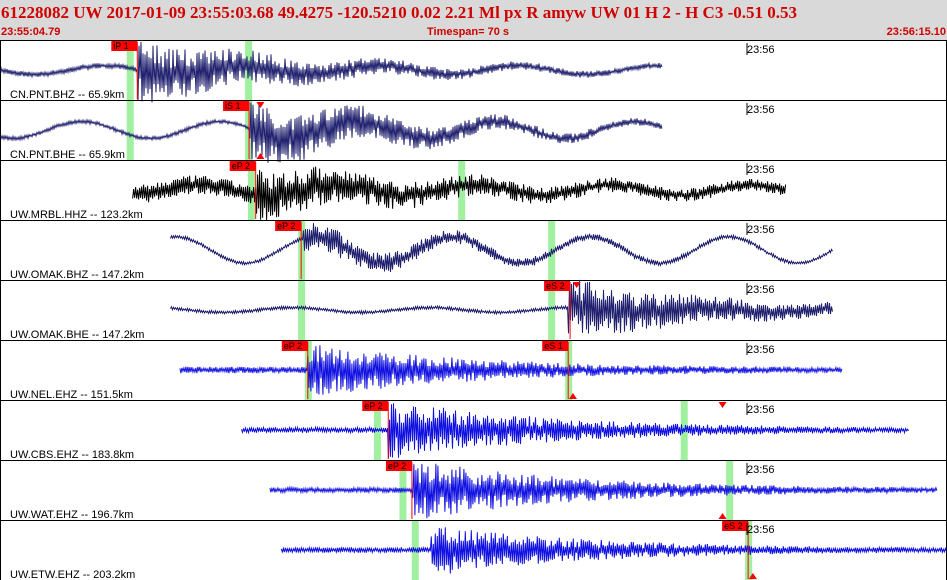 The width and height of the screenshot is (947, 580). I want to click on trace-row: iP 1 23:56 CN.PNT.BHZ -- 65.9km, so click(473, 72).